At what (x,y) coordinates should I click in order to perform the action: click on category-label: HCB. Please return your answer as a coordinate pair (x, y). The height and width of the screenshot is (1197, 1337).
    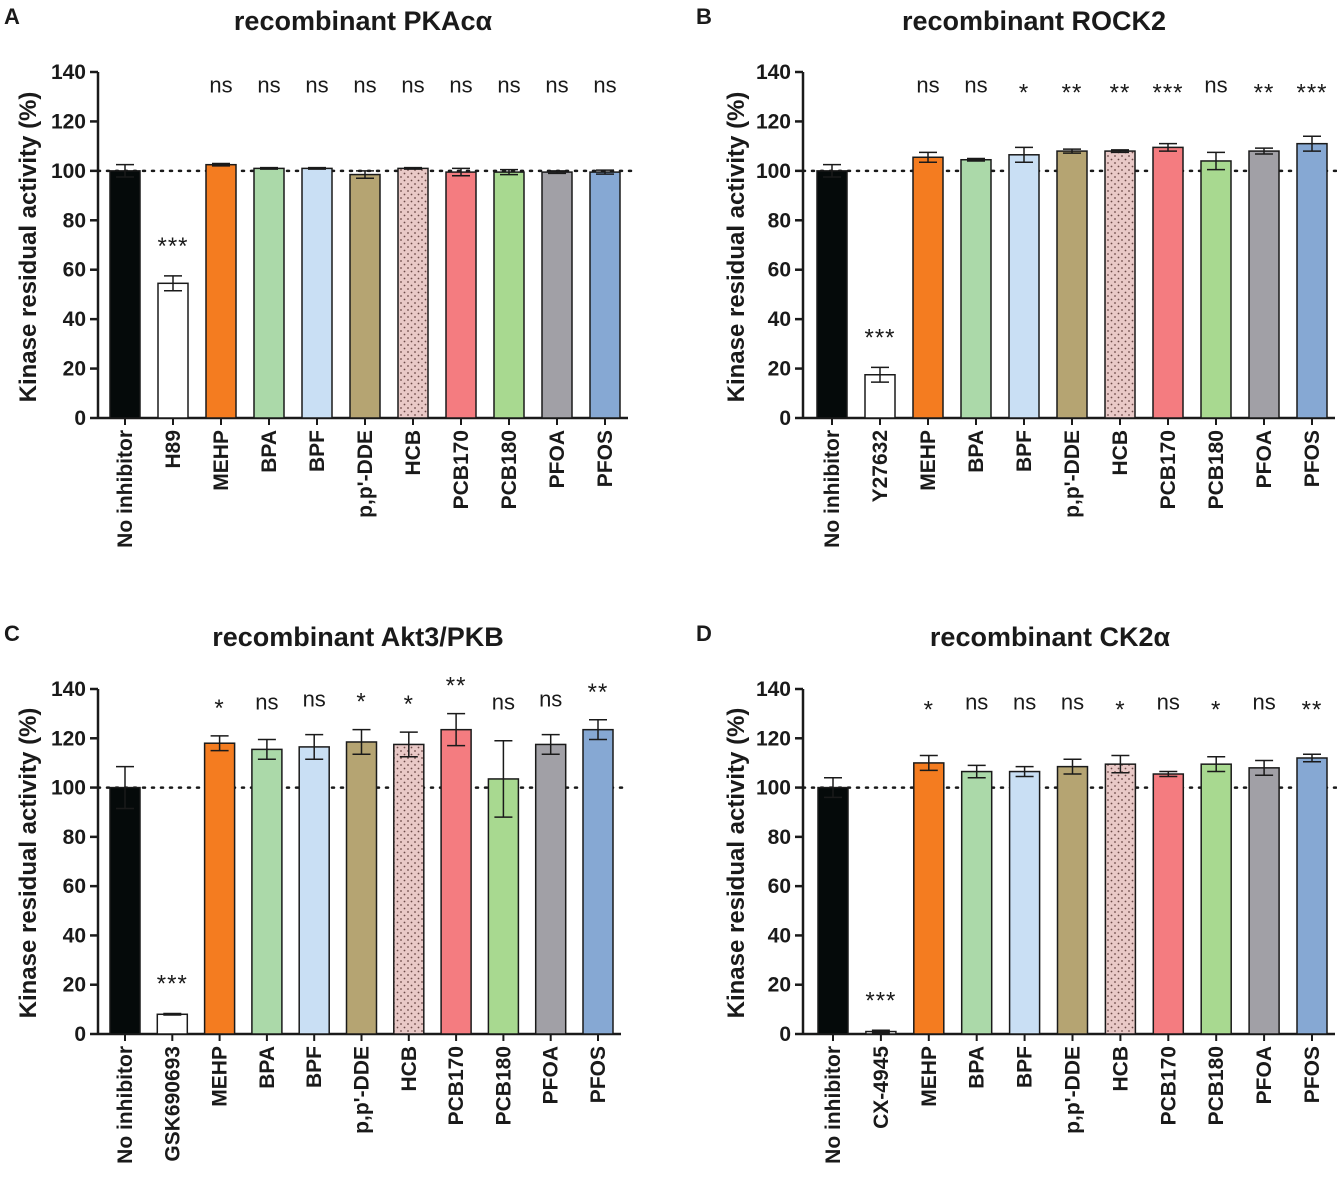
    Looking at the image, I should click on (413, 453).